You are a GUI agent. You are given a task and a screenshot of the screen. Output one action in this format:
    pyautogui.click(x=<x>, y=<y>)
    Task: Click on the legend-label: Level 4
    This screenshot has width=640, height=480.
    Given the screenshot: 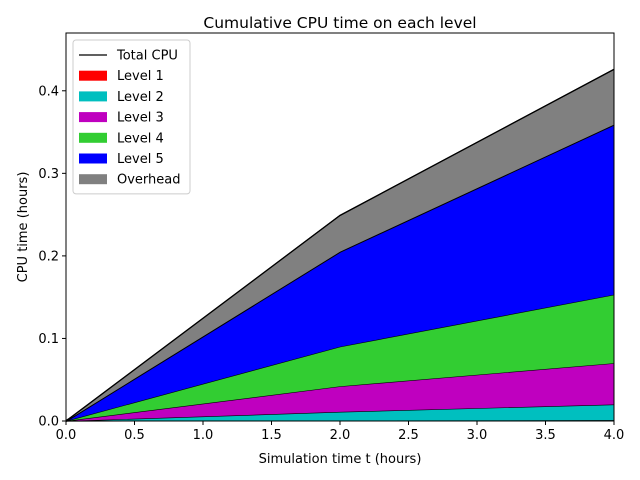 What is the action you would take?
    pyautogui.click(x=140, y=138)
    